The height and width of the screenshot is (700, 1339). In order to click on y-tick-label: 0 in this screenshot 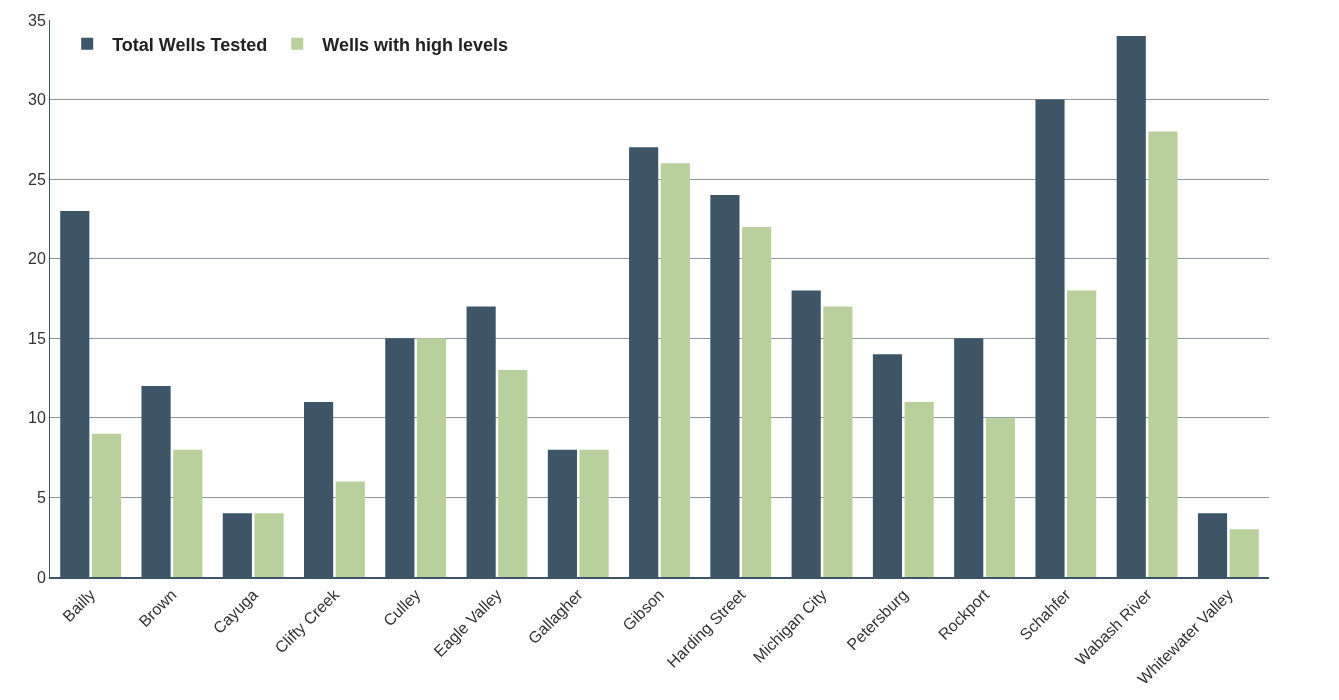, I will do `click(41, 577)`.